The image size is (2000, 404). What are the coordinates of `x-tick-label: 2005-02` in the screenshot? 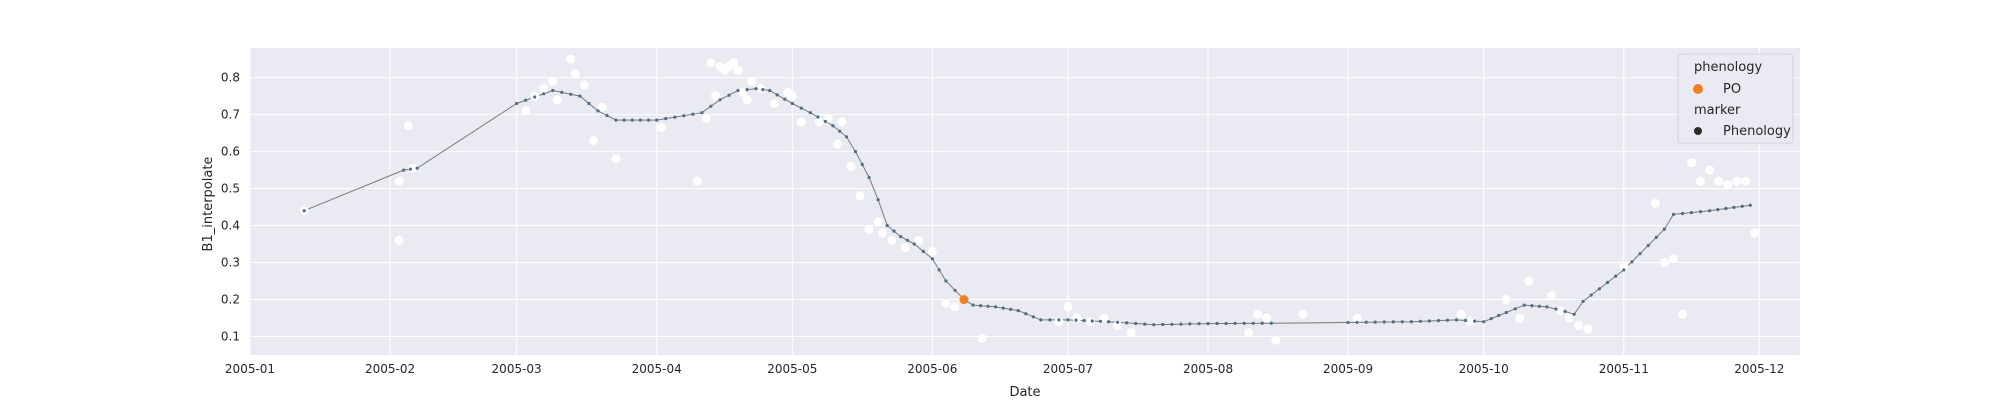 It's located at (390, 369).